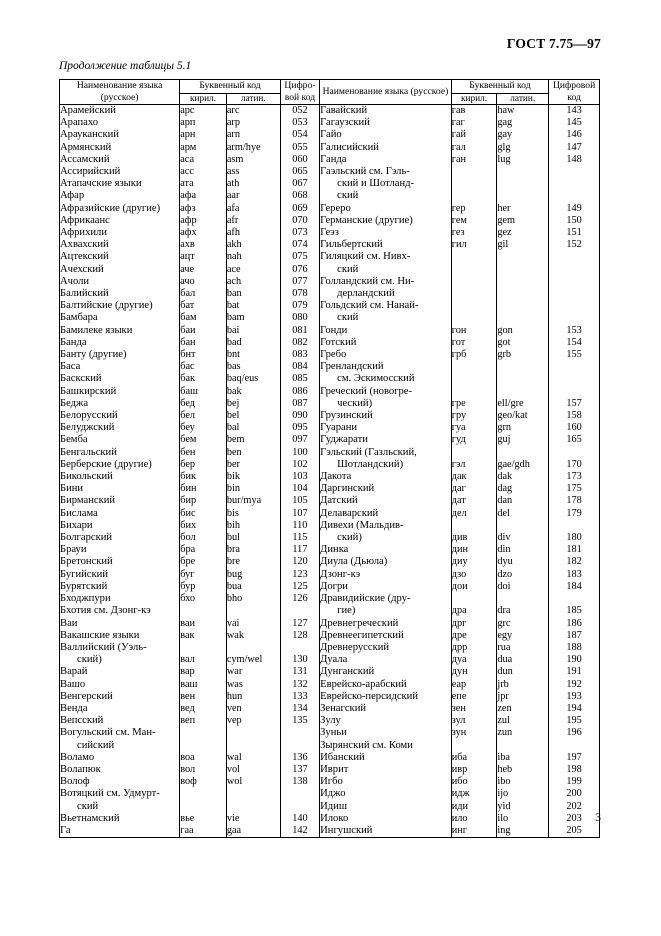  I want to click on cell-latin-code-left: bej, so click(253, 404).